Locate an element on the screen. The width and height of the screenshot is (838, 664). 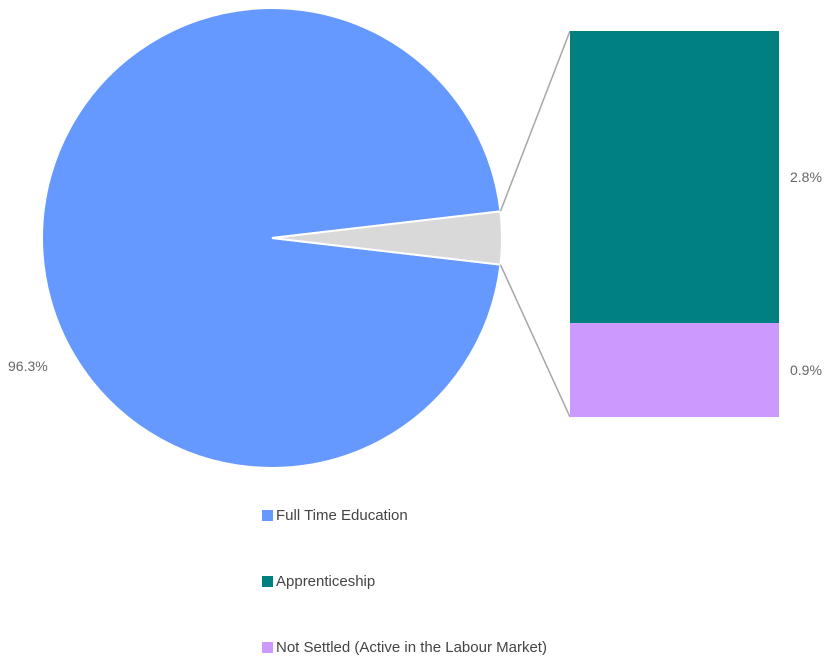
bar-segment-not-settled is located at coordinates (674, 370).